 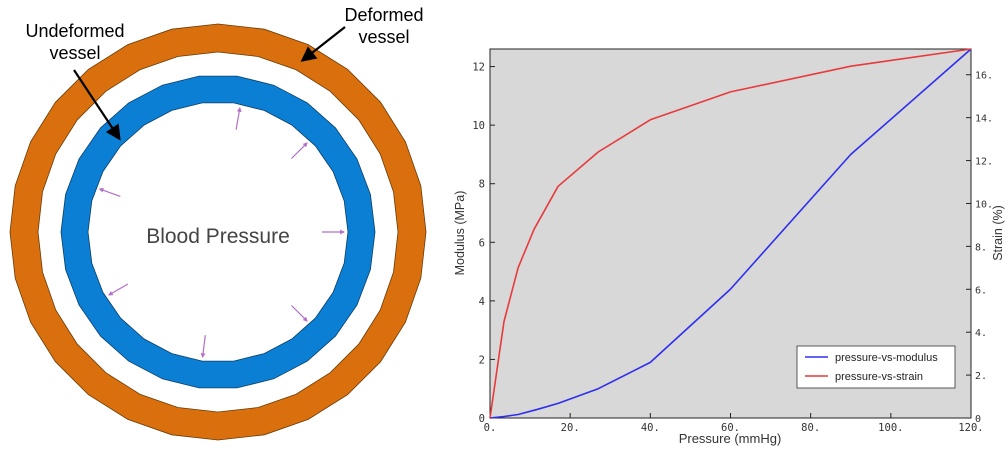 What do you see at coordinates (97, 105) in the screenshot?
I see `undeformed-pointer-arrow` at bounding box center [97, 105].